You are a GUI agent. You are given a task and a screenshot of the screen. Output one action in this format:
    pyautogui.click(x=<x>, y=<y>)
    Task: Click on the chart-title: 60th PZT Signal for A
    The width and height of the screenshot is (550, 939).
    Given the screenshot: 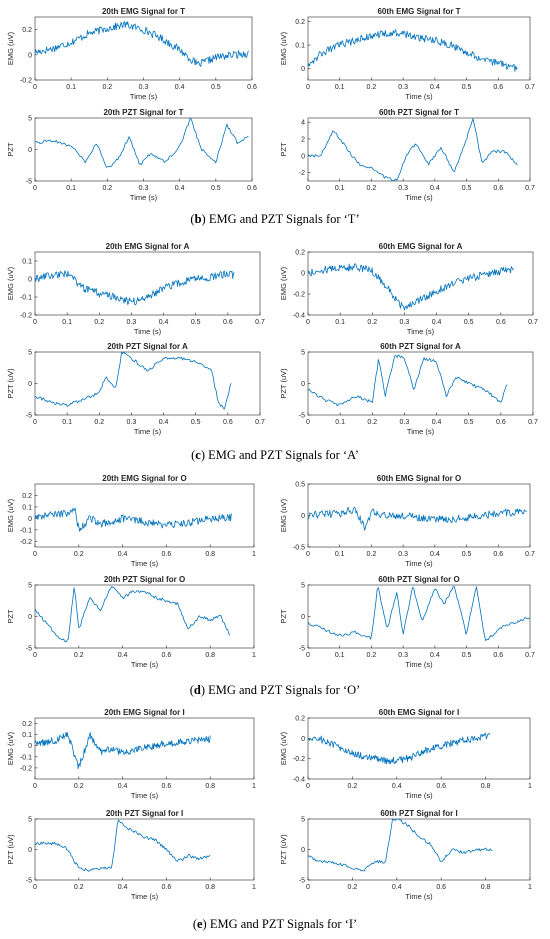 What is the action you would take?
    pyautogui.click(x=420, y=346)
    